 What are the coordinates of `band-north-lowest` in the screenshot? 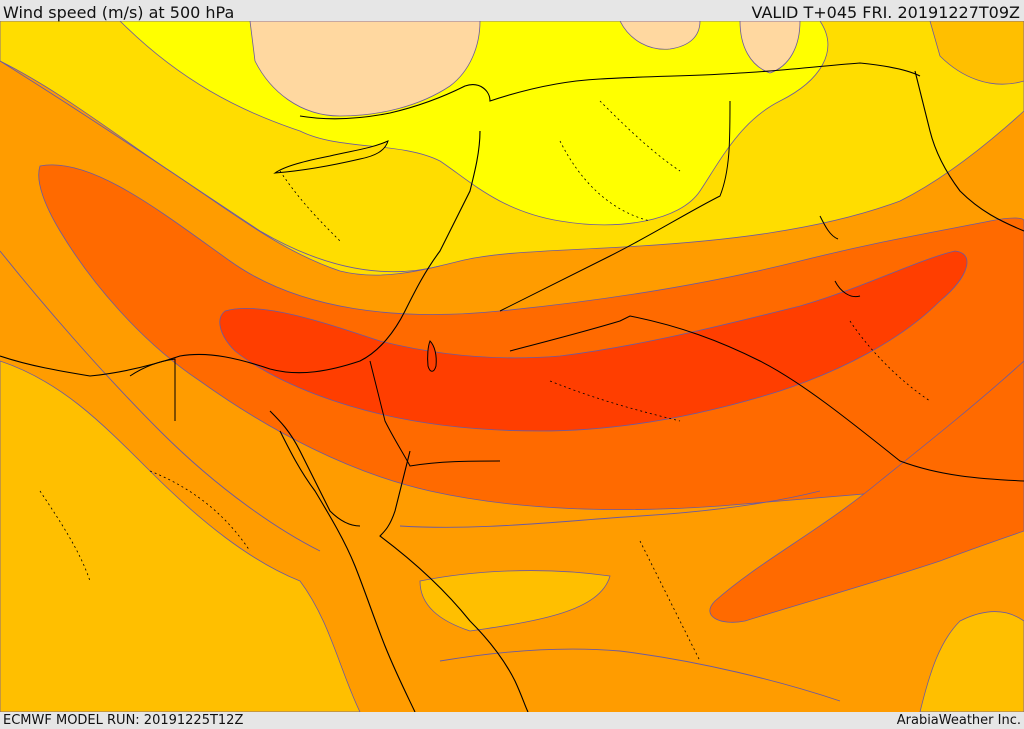 It's located at (365, 69).